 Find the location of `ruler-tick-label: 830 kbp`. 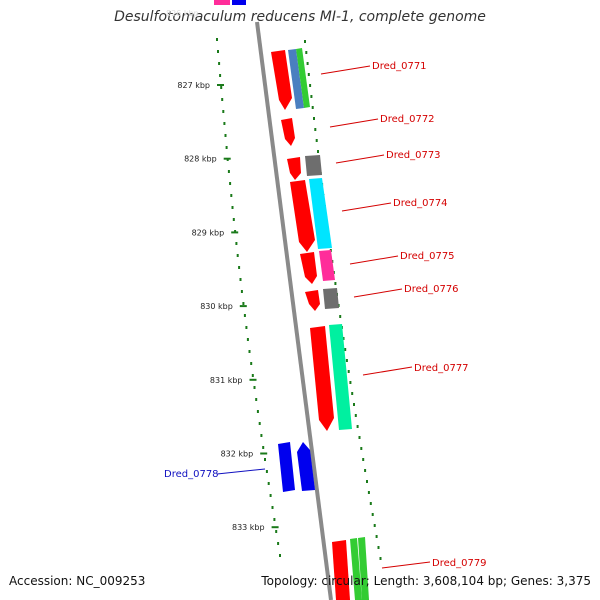

ruler-tick-label: 830 kbp is located at coordinates (216, 306).